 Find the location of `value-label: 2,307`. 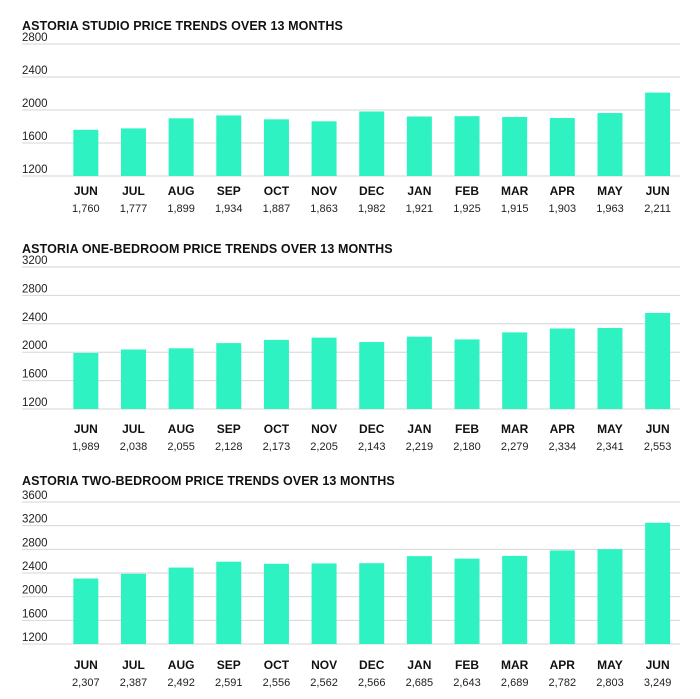

value-label: 2,307 is located at coordinates (86, 683).